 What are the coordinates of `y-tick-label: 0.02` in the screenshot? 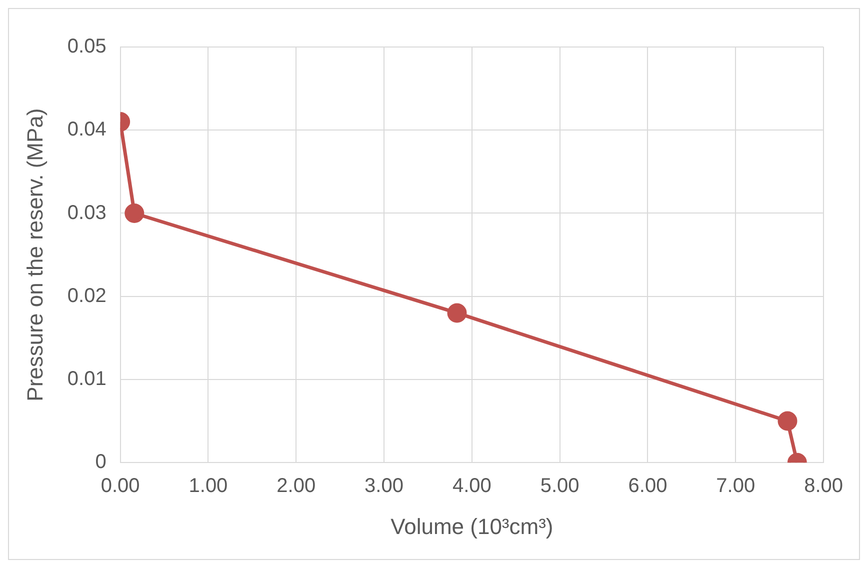 It's located at (86, 295).